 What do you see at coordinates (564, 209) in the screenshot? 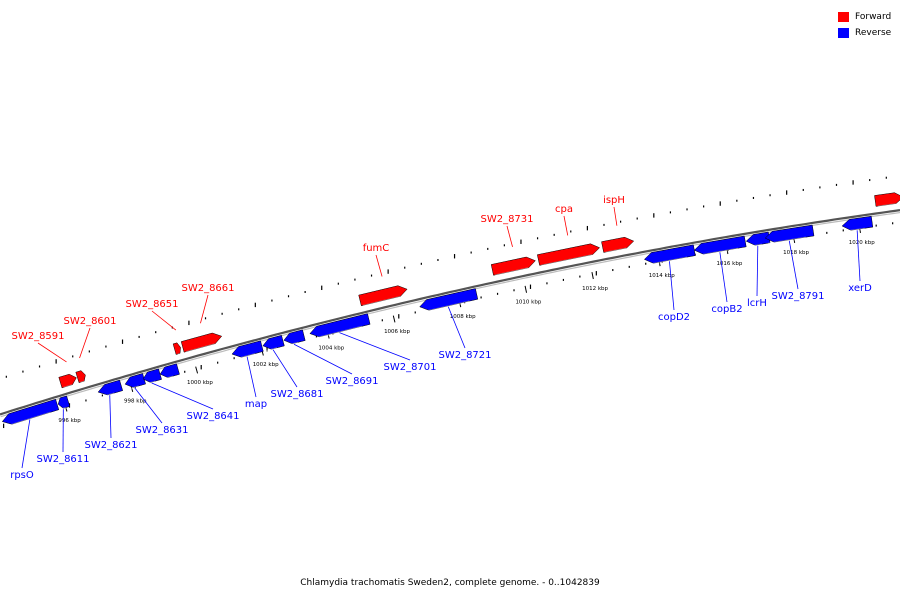
I see `forward-gene-label: cpa` at bounding box center [564, 209].